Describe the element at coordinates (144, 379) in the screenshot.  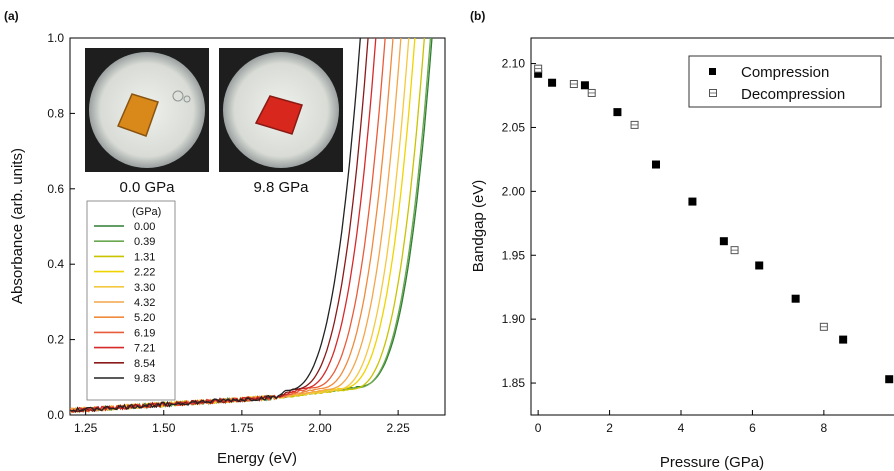
I see `legend-label-9-83: 9.83` at that location.